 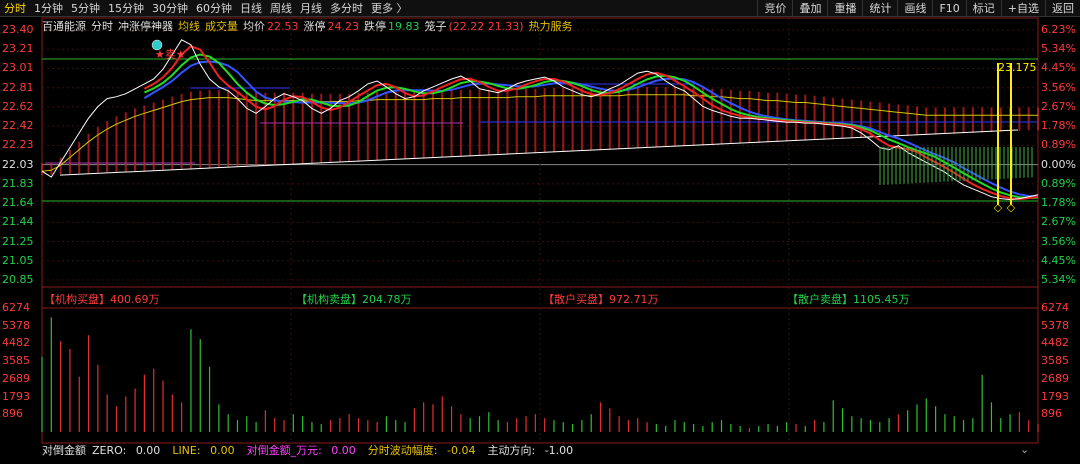 I want to click on retail-buy-label: 【散户买盘】, so click(x=576, y=299).